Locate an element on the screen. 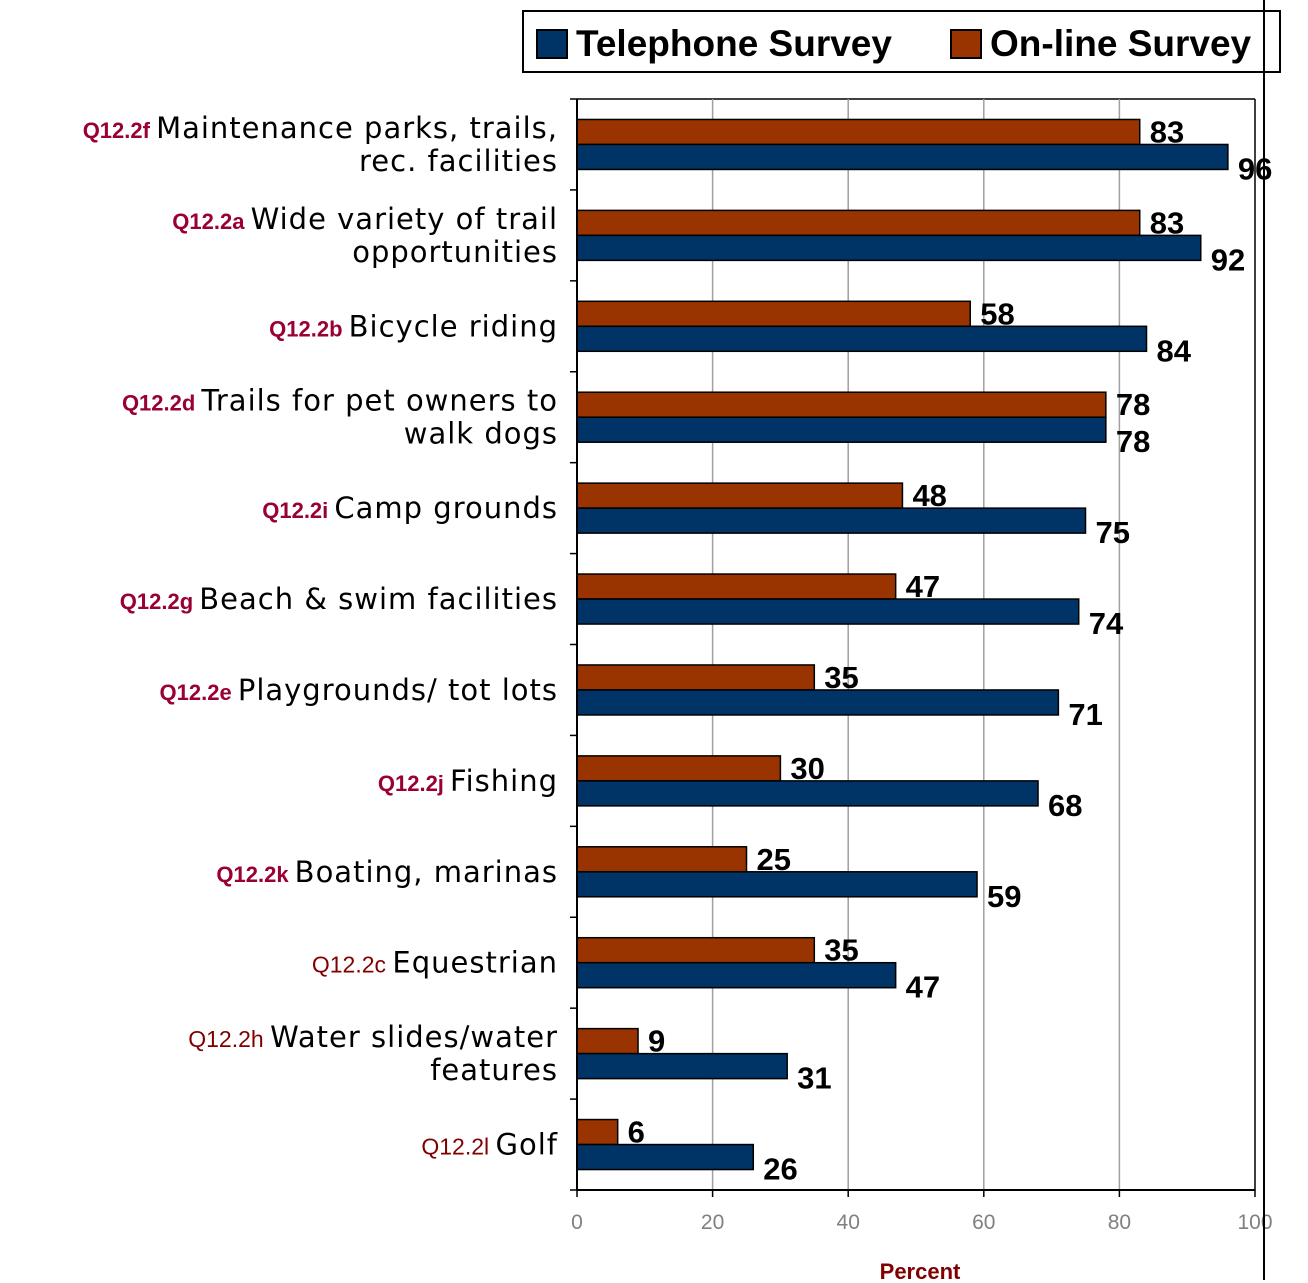 This screenshot has height=1283, width=1308. category-text: Camp grounds is located at coordinates (446, 508).